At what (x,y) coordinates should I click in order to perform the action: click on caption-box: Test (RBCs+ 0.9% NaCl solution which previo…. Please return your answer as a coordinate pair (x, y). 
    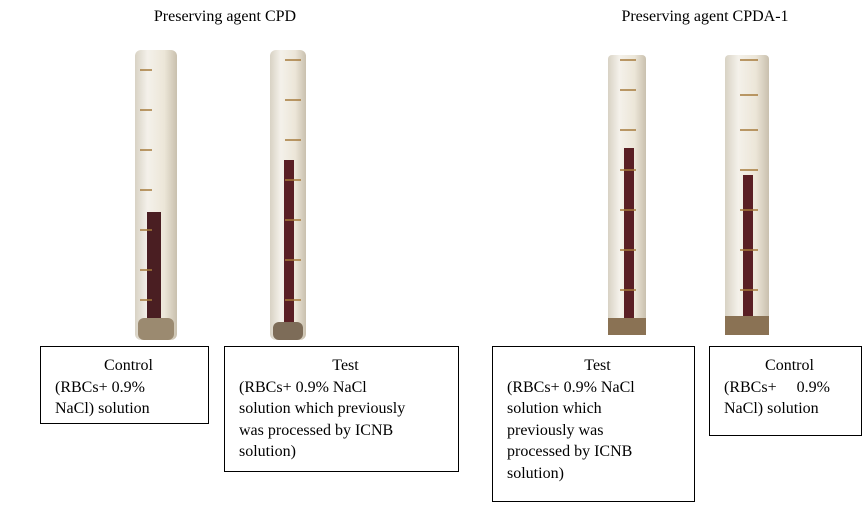
    Looking at the image, I should click on (593, 424).